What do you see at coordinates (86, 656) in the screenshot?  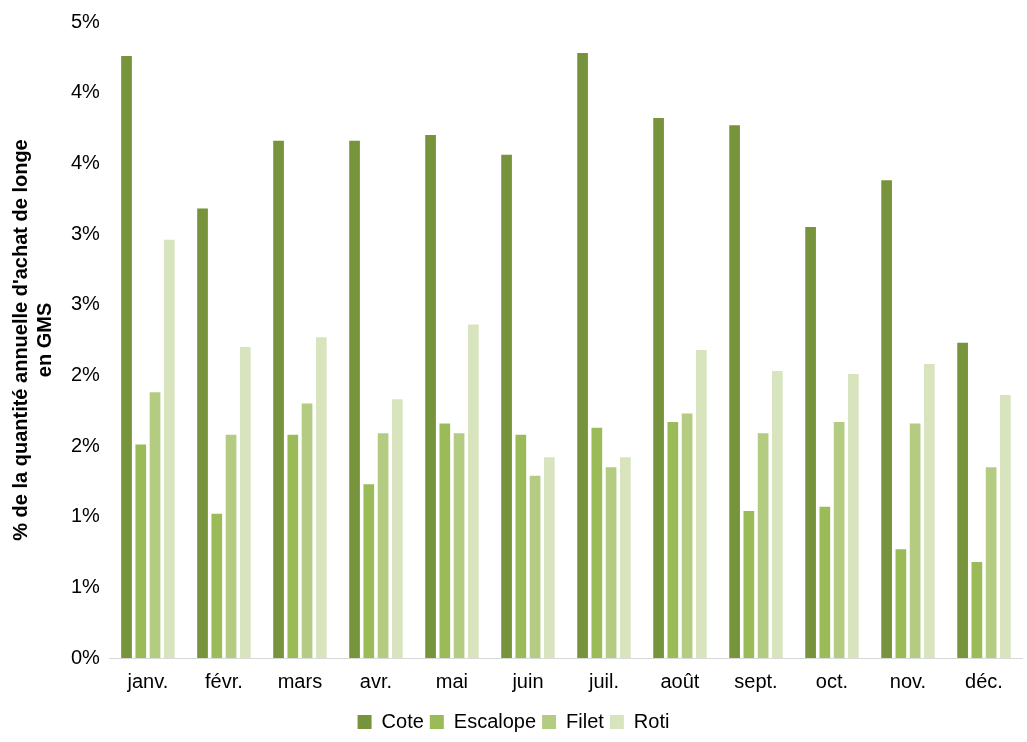 I see `y-tick-label: 0%` at bounding box center [86, 656].